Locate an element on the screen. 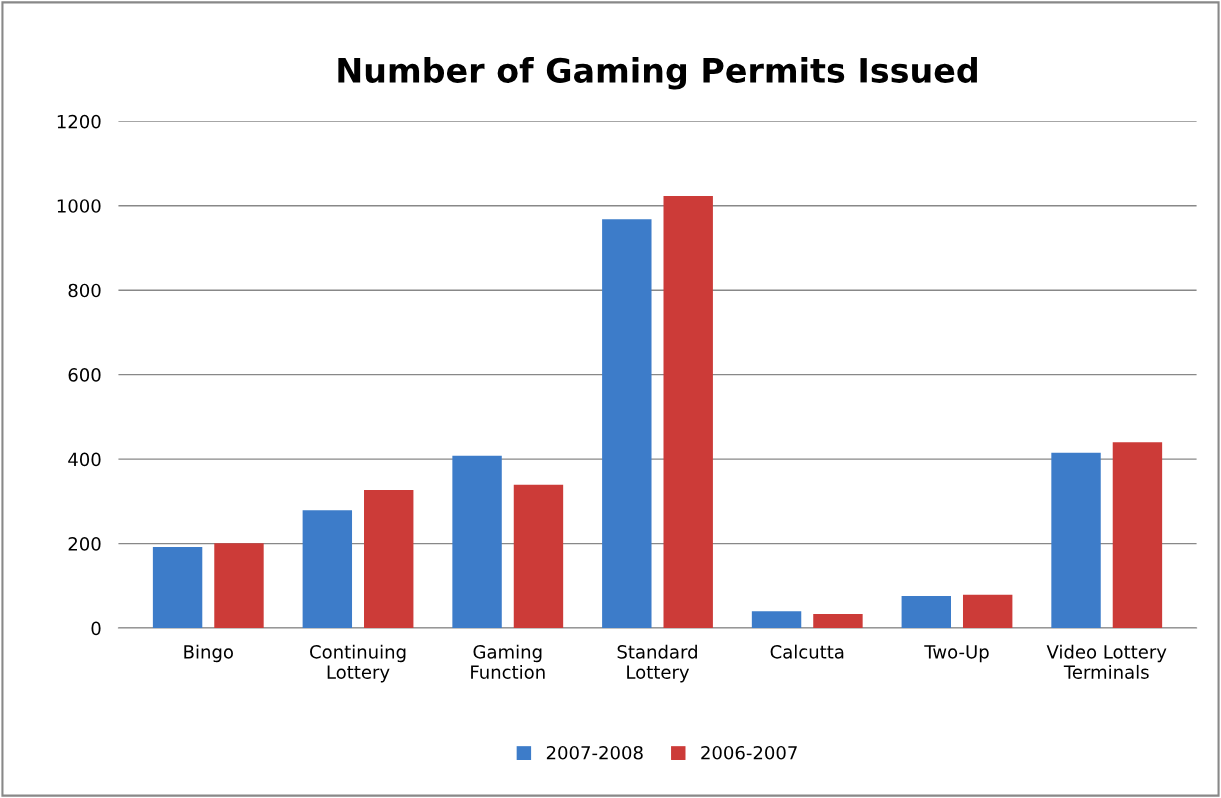 This screenshot has height=798, width=1221. y-tick-label: 1200 is located at coordinates (79, 121).